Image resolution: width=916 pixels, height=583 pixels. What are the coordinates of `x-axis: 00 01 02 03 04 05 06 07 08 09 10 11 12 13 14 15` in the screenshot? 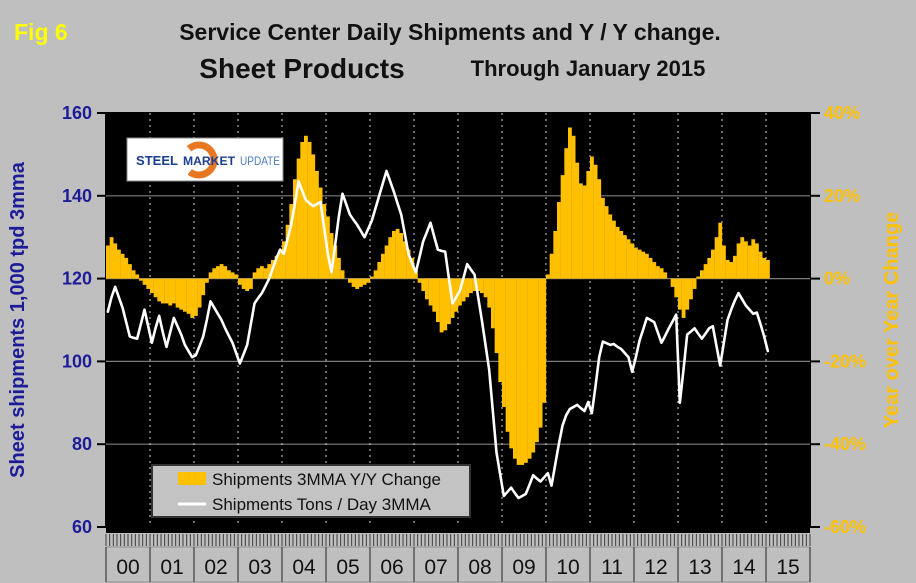 It's located at (458, 555).